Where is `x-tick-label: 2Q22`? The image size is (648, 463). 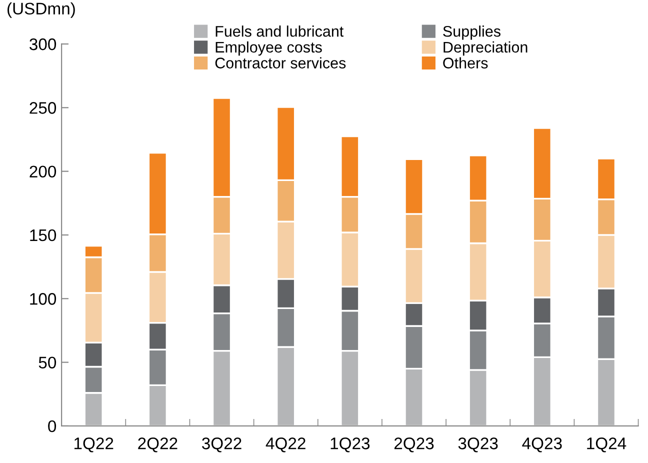 x-tick-label: 2Q22 is located at coordinates (158, 445).